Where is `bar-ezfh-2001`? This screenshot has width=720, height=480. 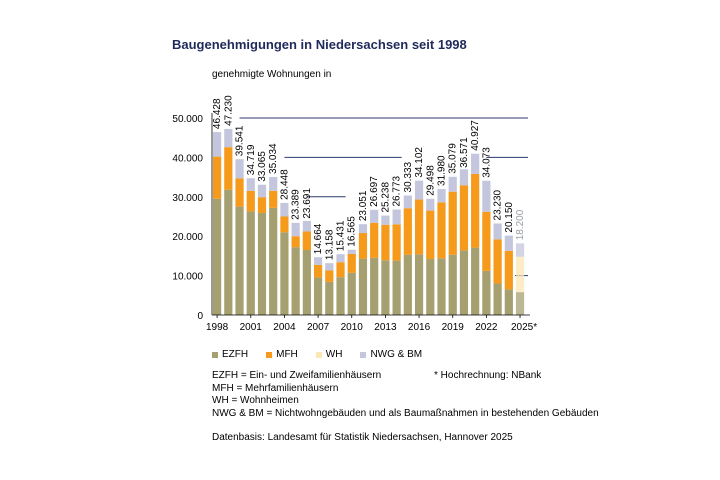
bar-ezfh-2001 is located at coordinates (250, 263).